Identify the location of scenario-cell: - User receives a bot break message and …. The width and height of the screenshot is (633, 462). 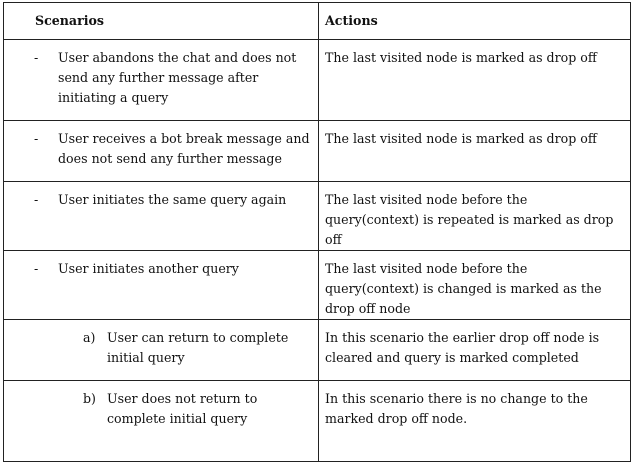
(161, 151).